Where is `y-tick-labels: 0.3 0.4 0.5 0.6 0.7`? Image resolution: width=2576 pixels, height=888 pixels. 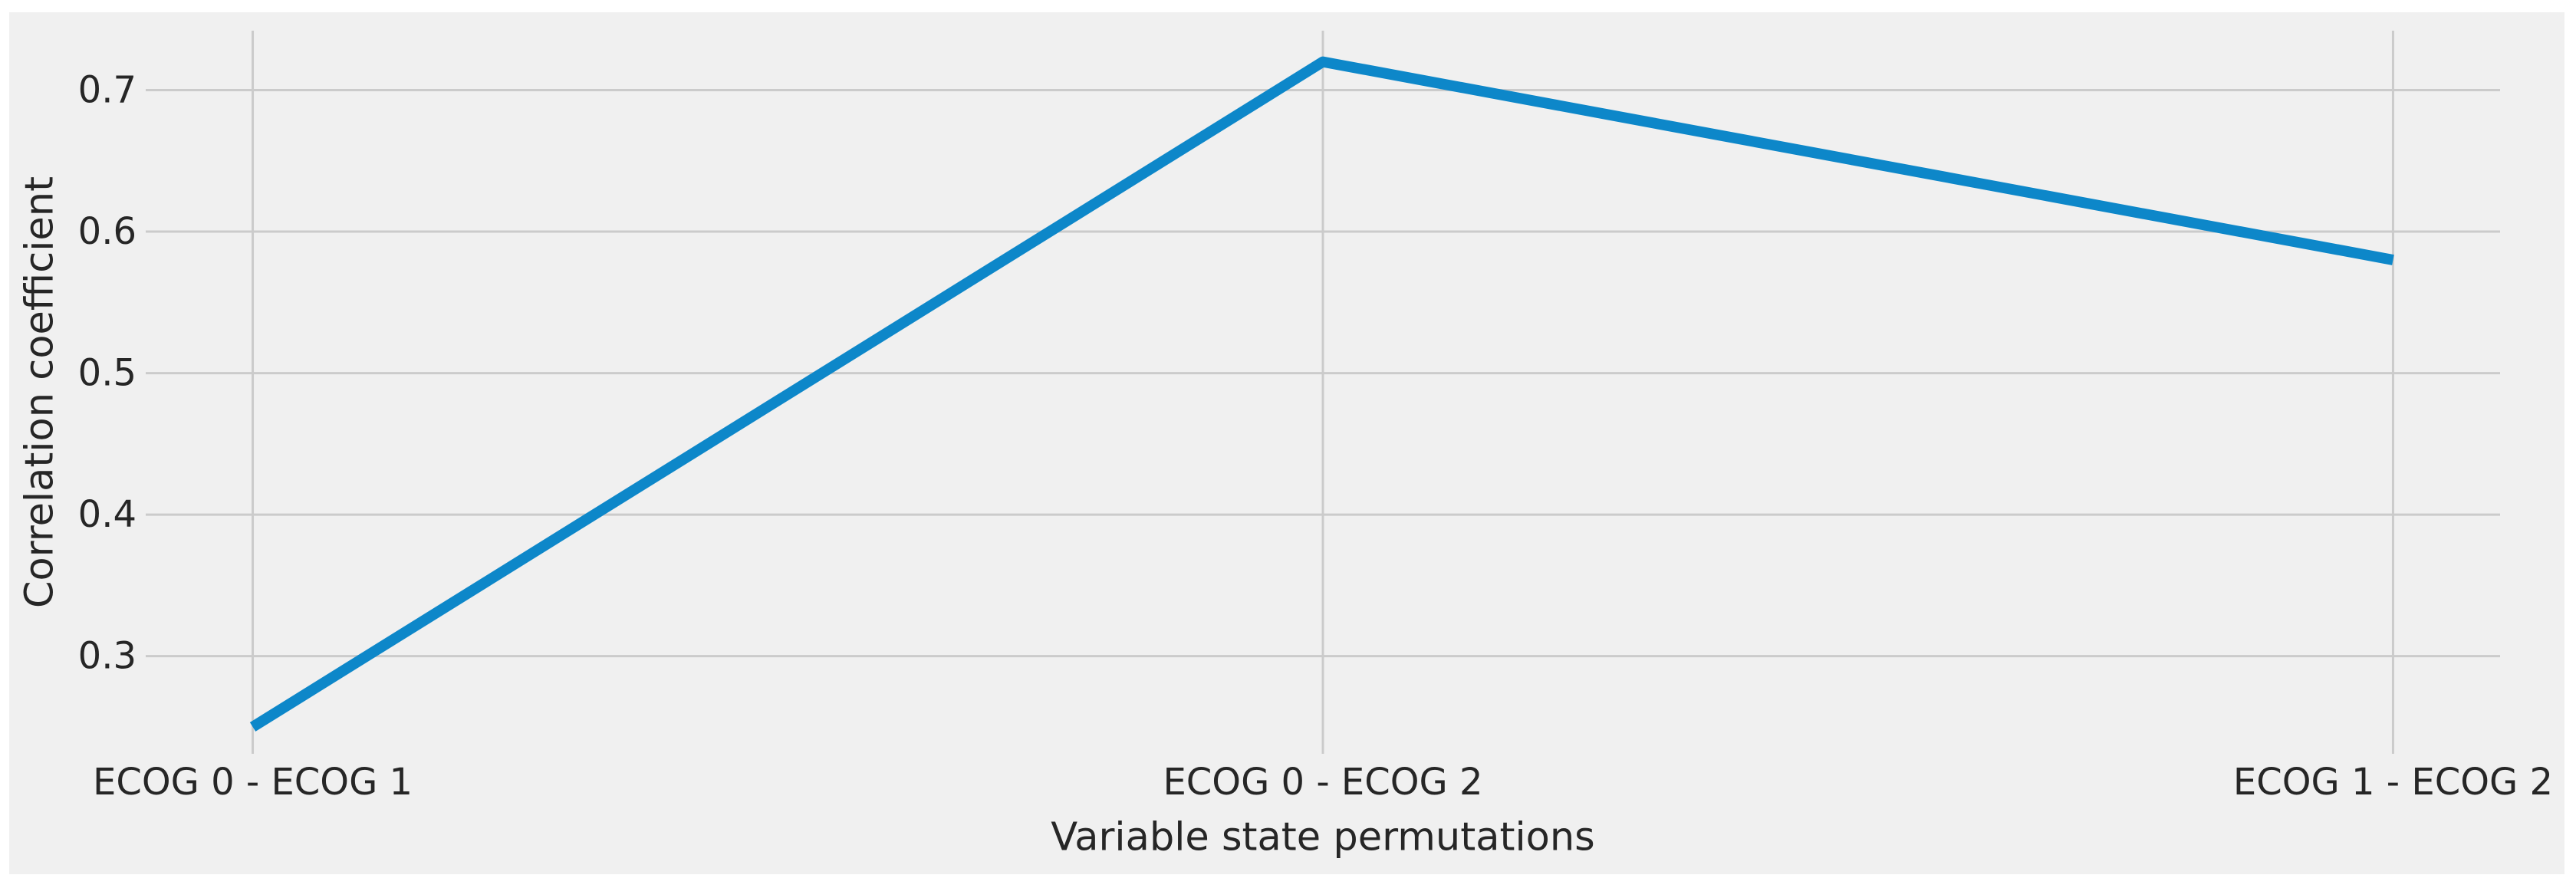
y-tick-labels: 0.3 0.4 0.5 0.6 0.7 is located at coordinates (107, 373).